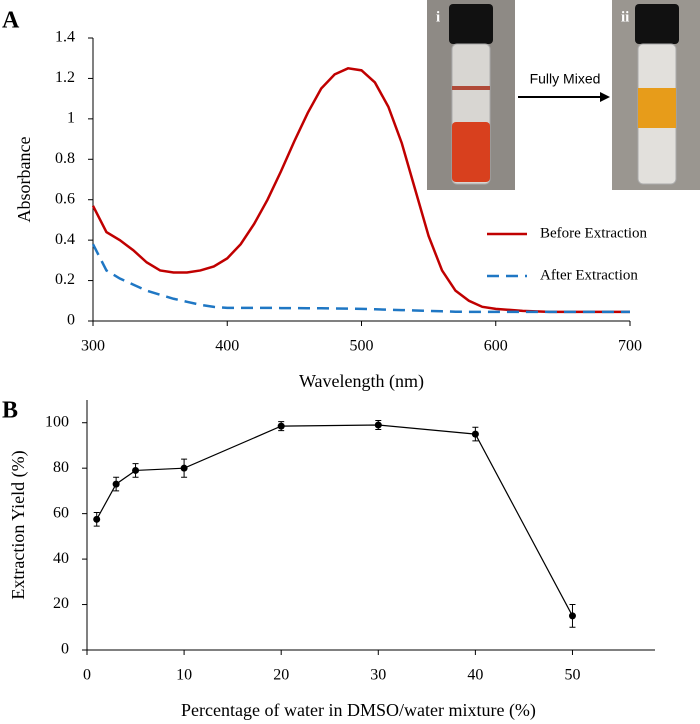 This screenshot has width=700, height=724. I want to click on y-tick-label: 1.4, so click(65, 37).